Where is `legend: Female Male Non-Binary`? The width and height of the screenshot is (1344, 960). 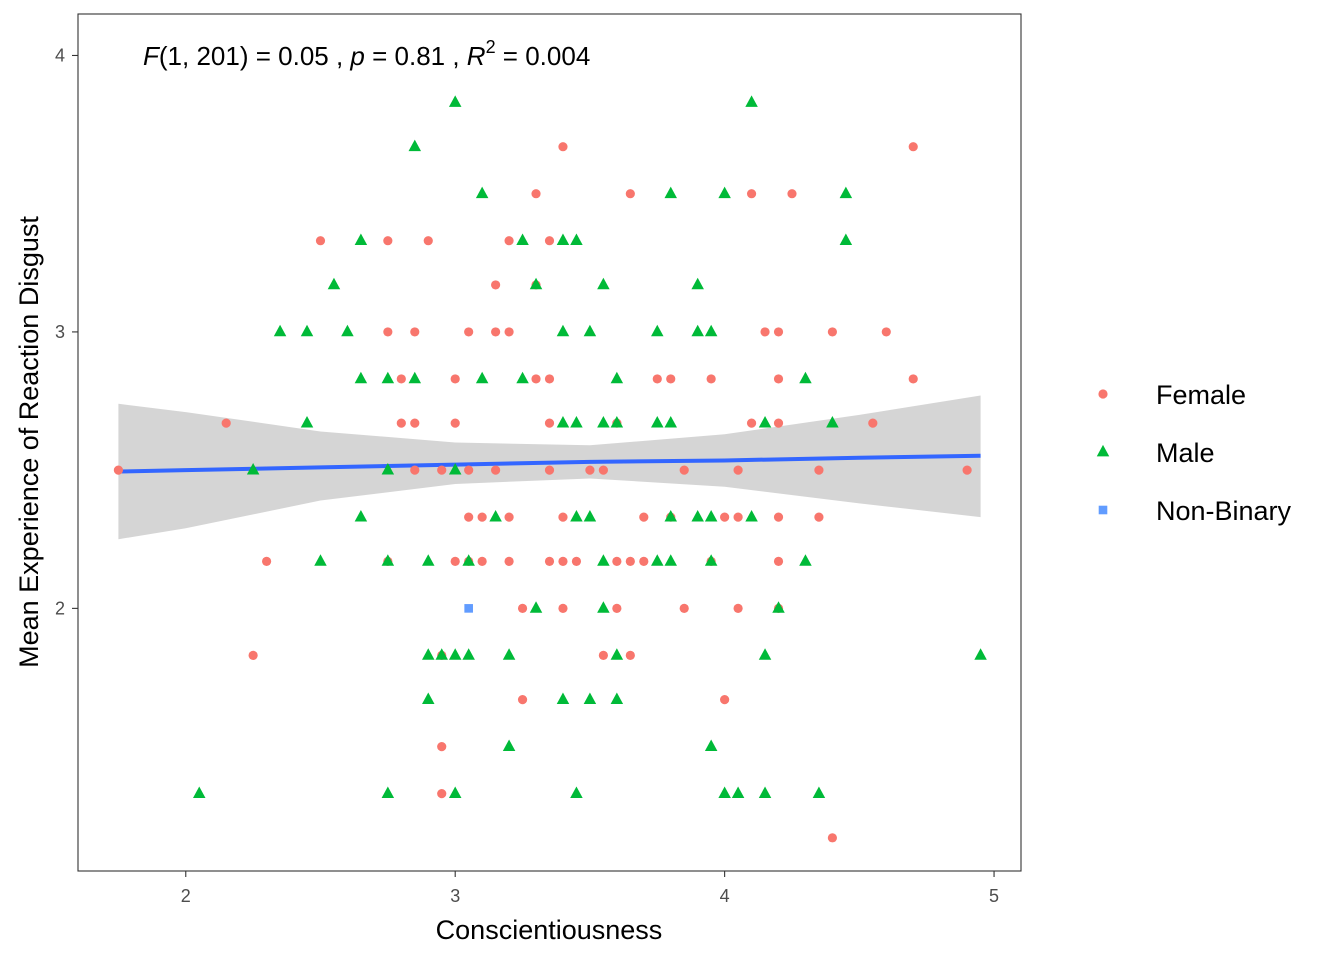 legend: Female Male Non-Binary is located at coordinates (1194, 453).